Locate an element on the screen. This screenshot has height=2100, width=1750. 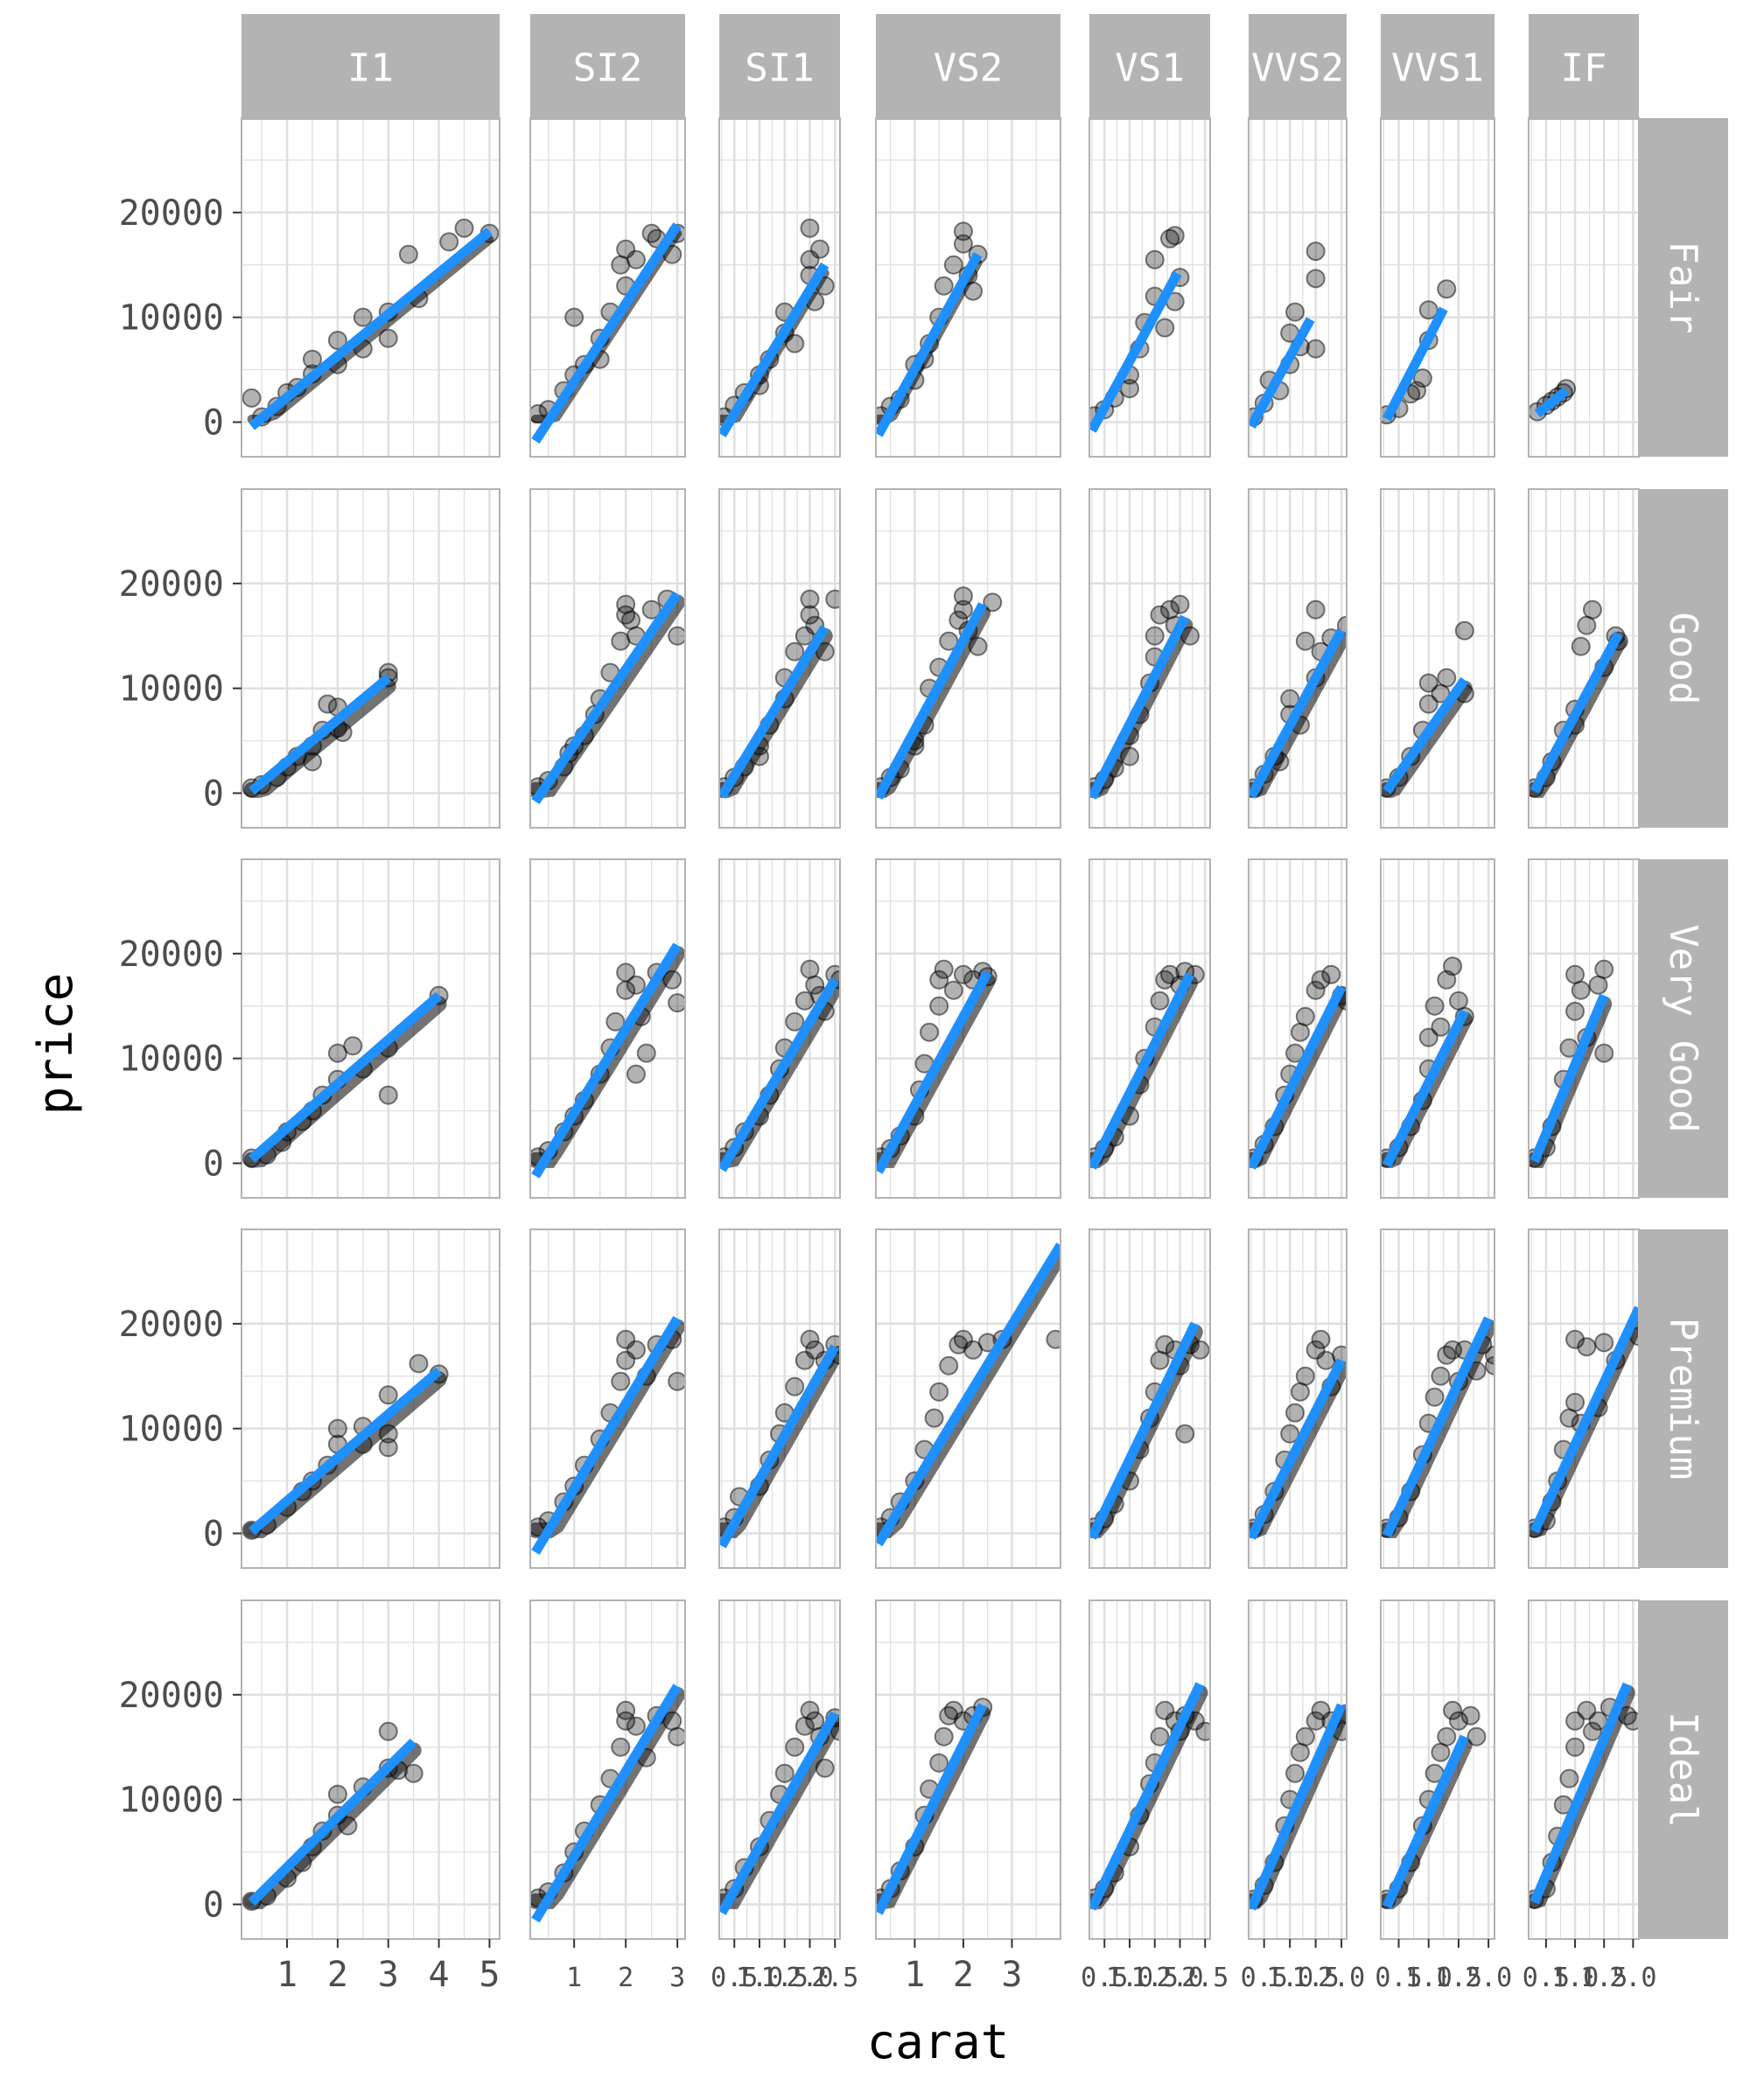
x-tick-label: 2.0 is located at coordinates (809, 1978).